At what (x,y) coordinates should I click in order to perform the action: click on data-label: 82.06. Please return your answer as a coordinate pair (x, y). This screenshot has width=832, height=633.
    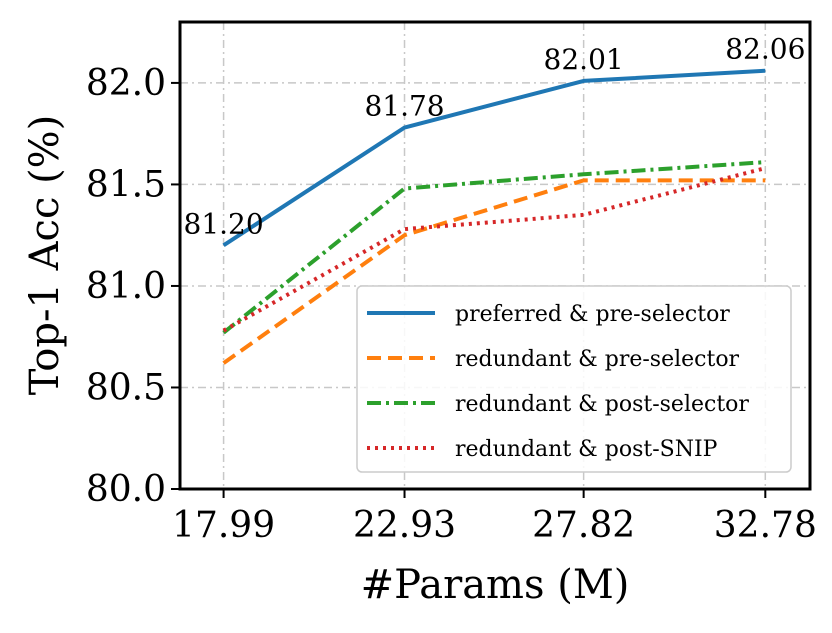
    Looking at the image, I should click on (765, 49).